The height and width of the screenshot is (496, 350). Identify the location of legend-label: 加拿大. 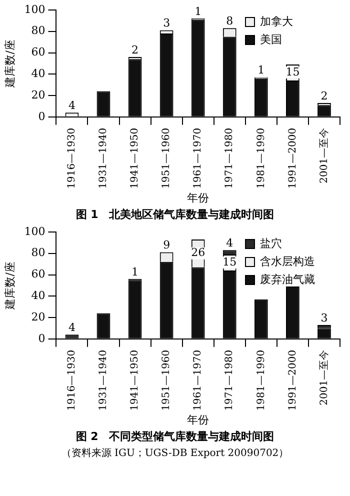
(276, 21).